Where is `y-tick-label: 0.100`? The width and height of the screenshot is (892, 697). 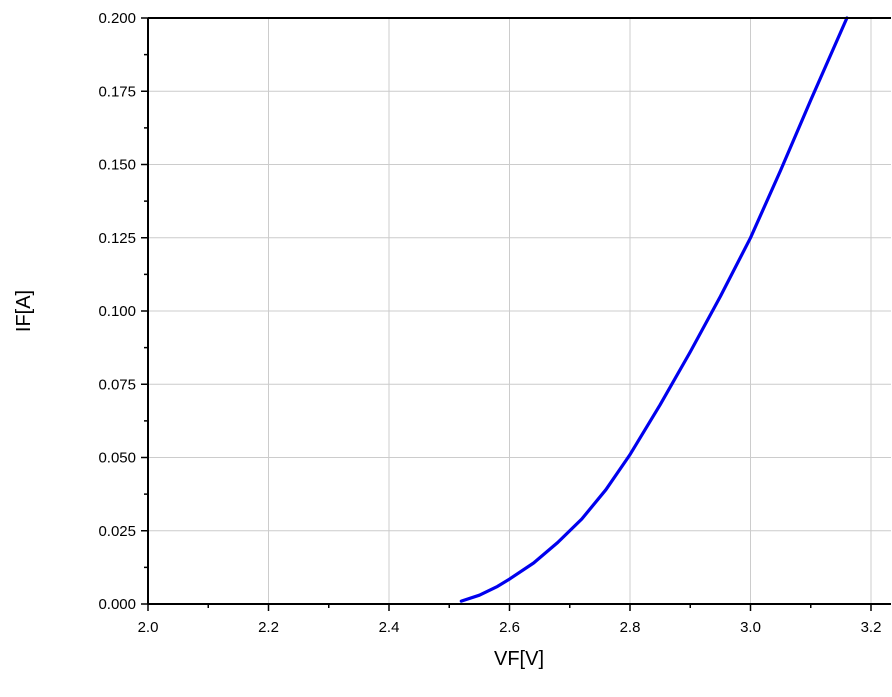
y-tick-label: 0.100 is located at coordinates (117, 311).